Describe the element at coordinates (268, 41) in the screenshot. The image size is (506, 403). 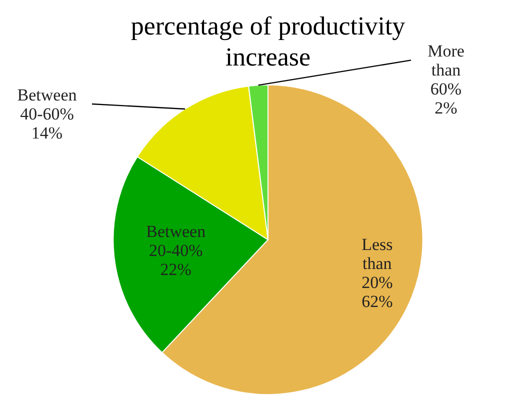
I see `chart-title: percentage of productivity increase` at that location.